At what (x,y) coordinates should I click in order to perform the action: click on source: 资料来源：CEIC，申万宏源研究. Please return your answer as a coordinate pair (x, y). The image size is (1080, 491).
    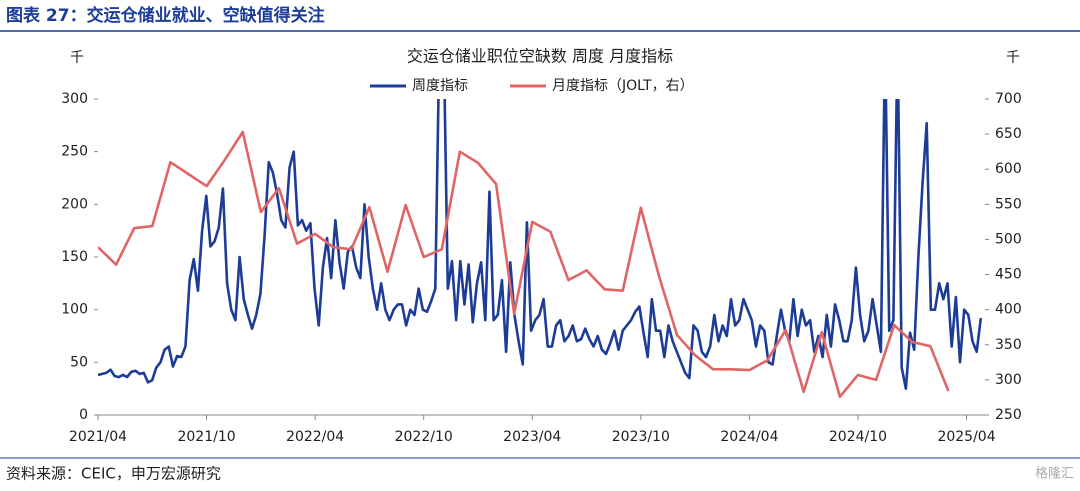
    Looking at the image, I should click on (113, 474).